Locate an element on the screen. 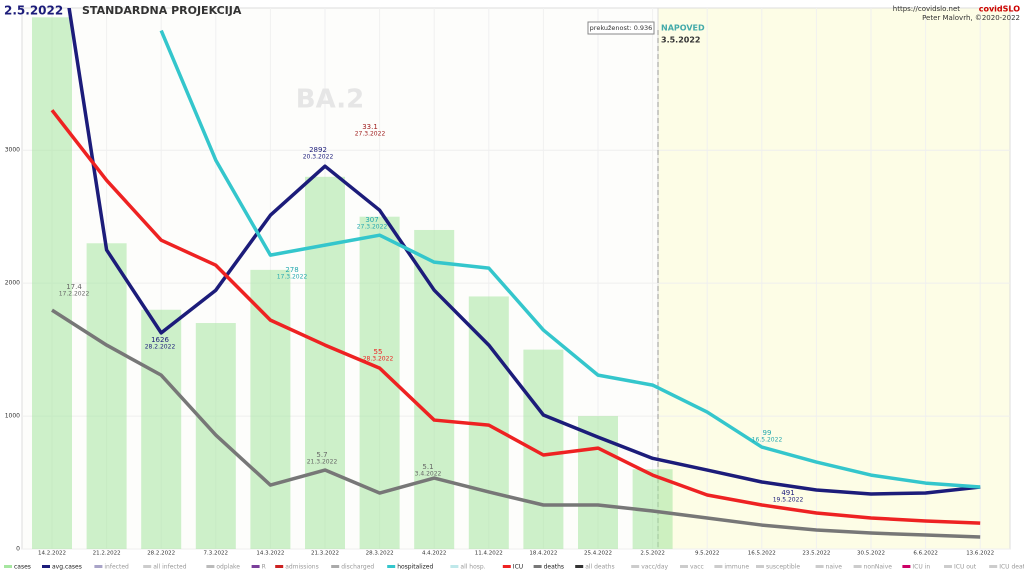  legend-label: R is located at coordinates (264, 567).